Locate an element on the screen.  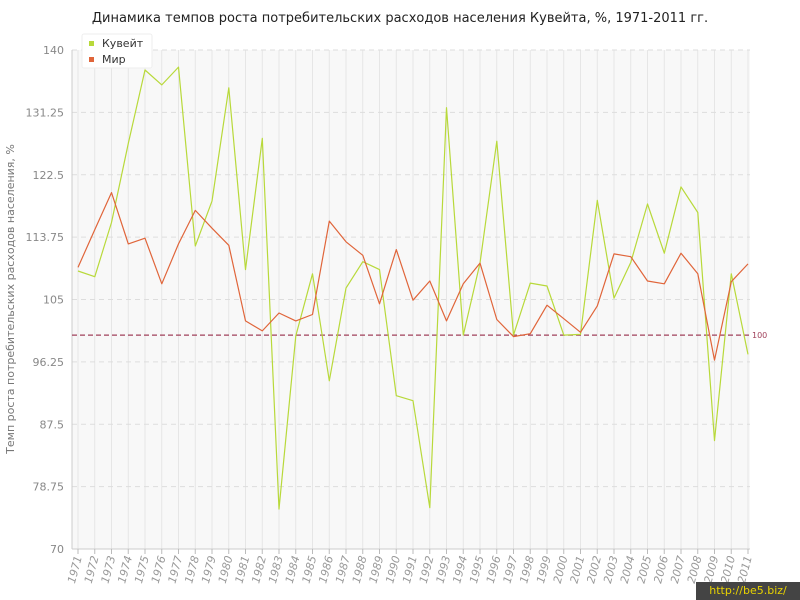
y-tick-label: 96.25 is located at coordinates (49, 362).